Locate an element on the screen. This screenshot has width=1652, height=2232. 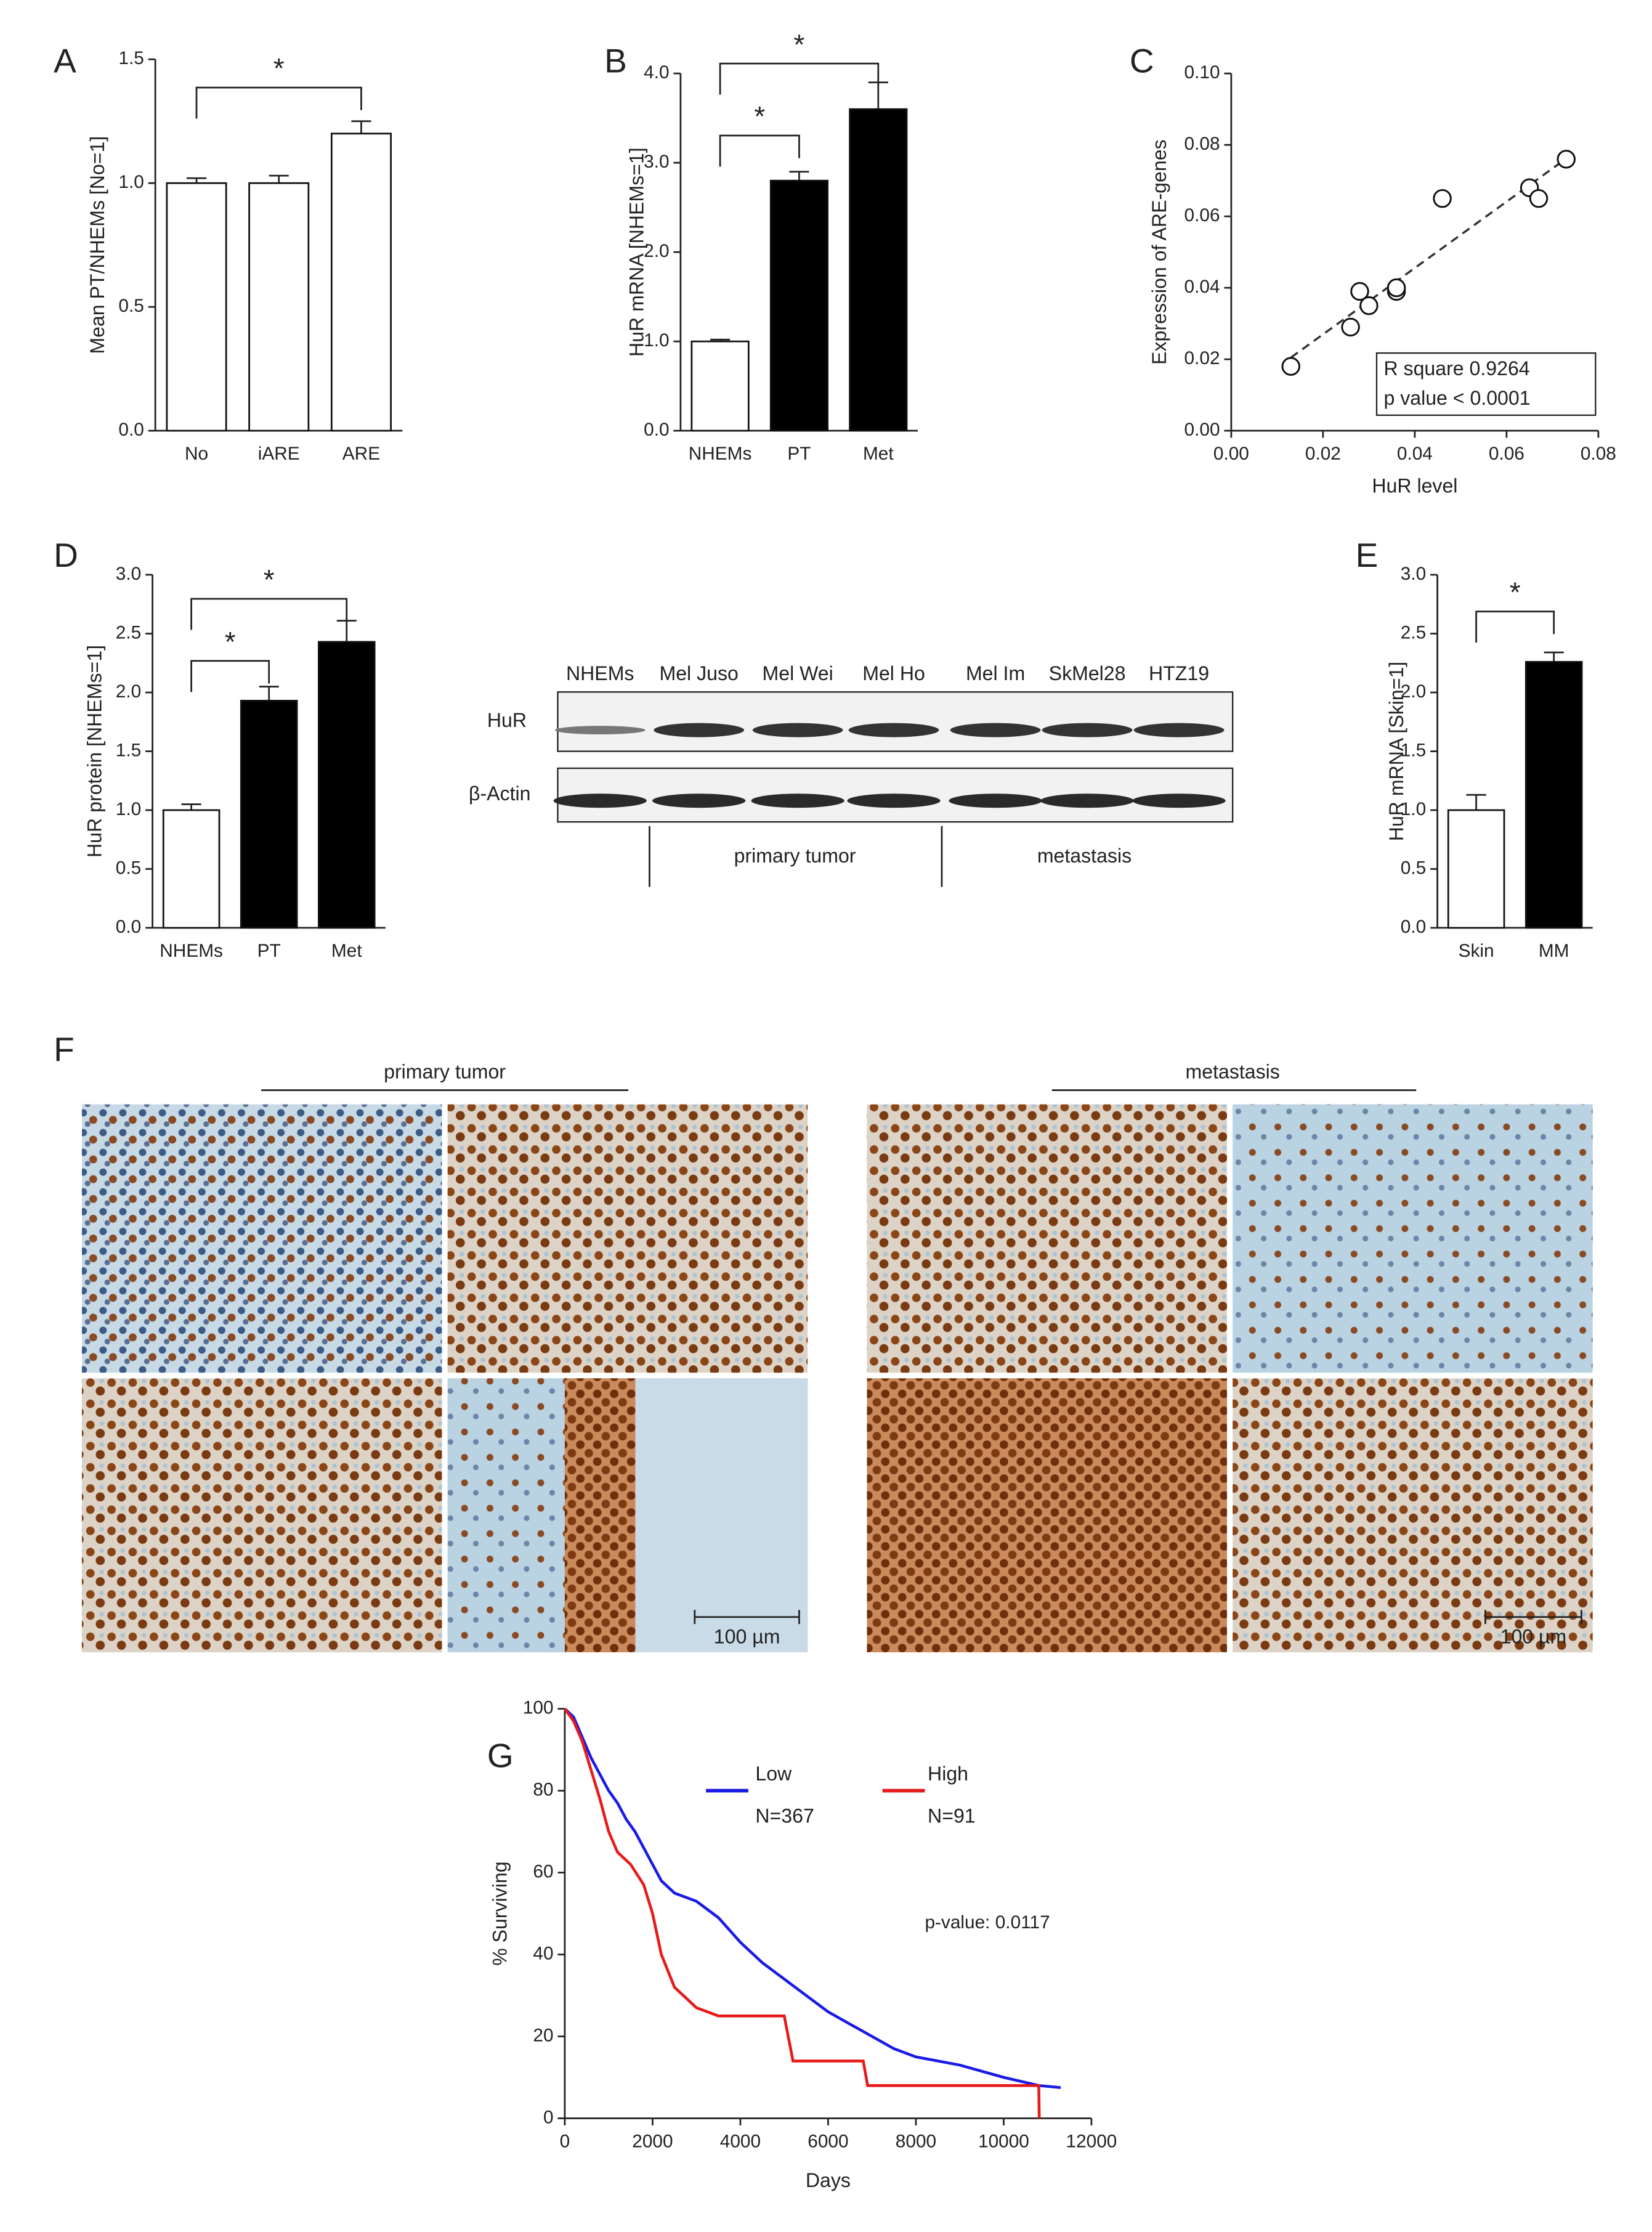
y-tick-label: 20 is located at coordinates (543, 2035).